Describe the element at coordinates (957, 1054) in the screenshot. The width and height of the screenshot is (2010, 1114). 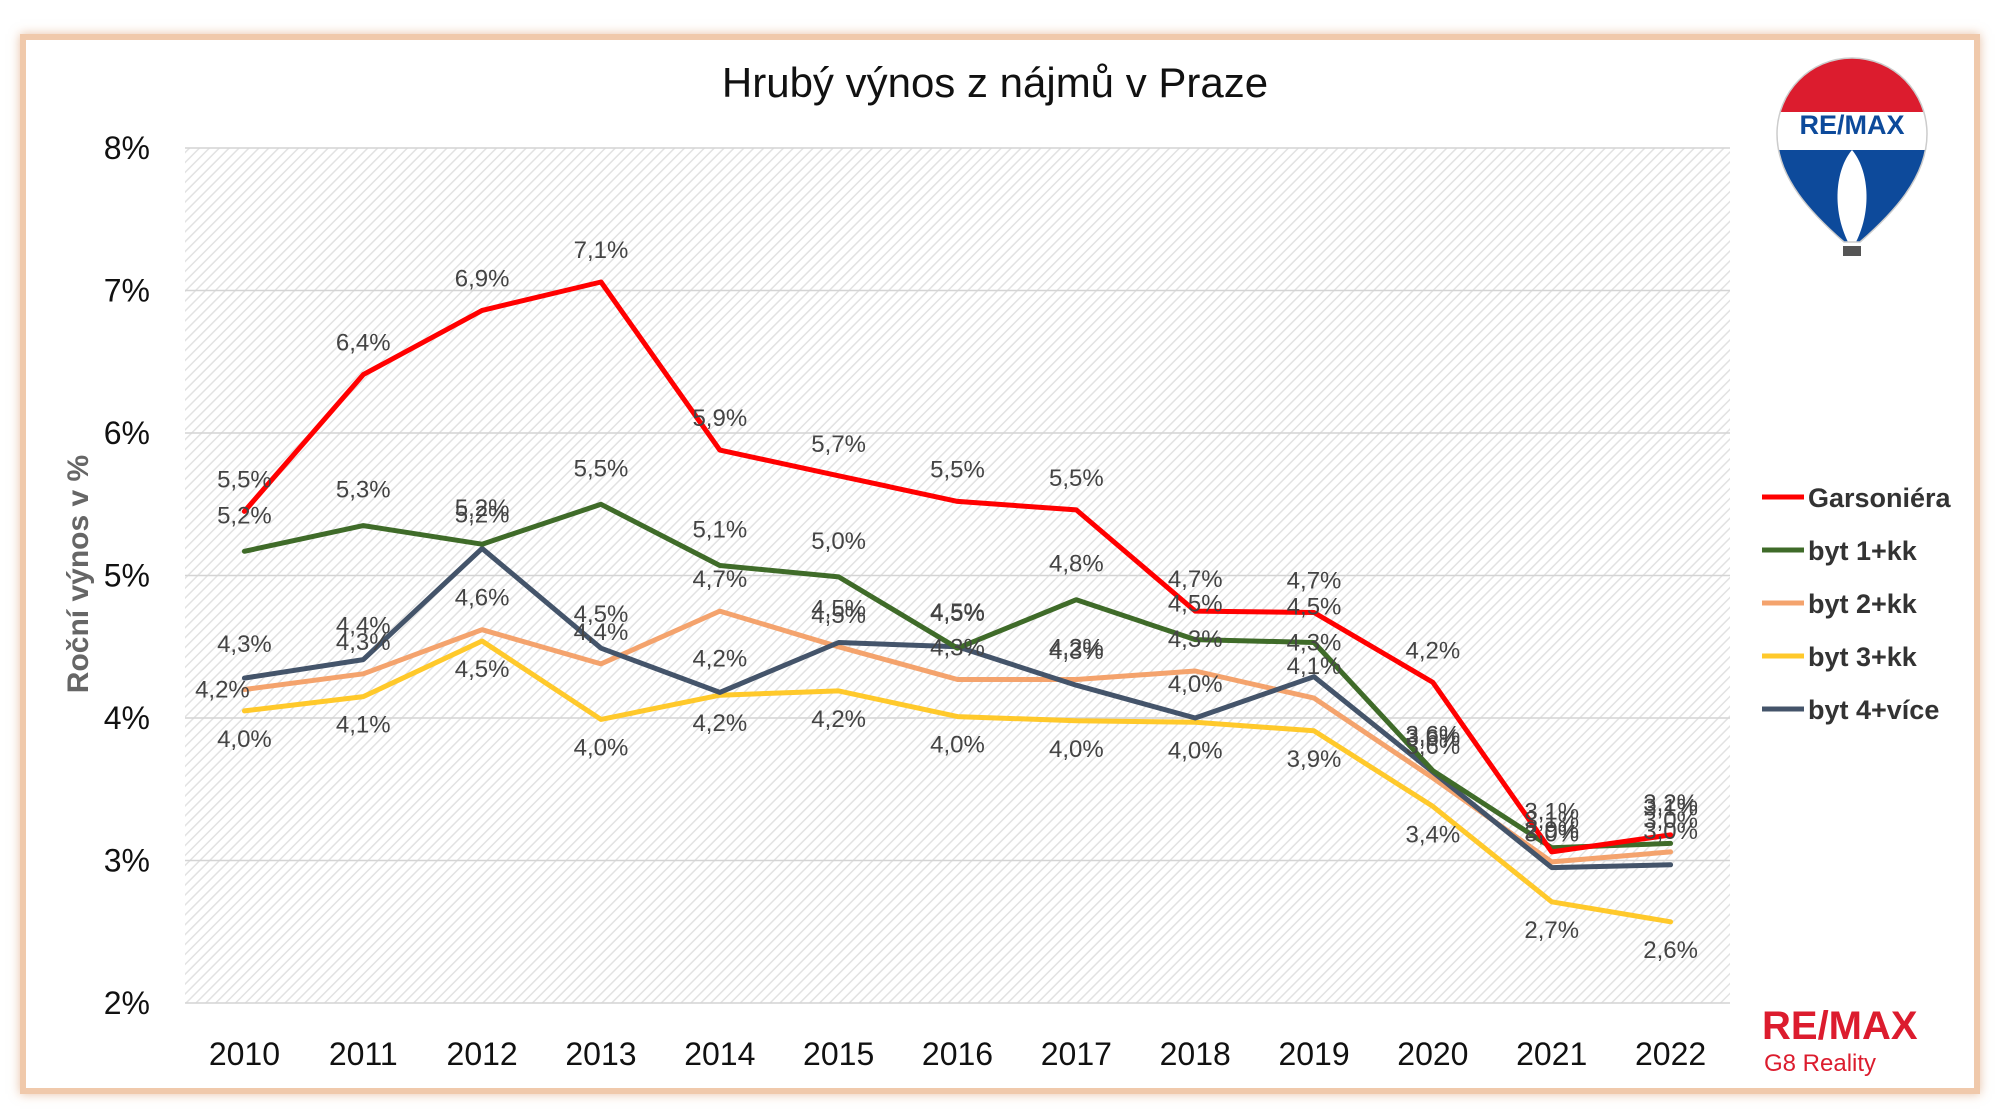
I see `x-tick-label: 2016` at that location.